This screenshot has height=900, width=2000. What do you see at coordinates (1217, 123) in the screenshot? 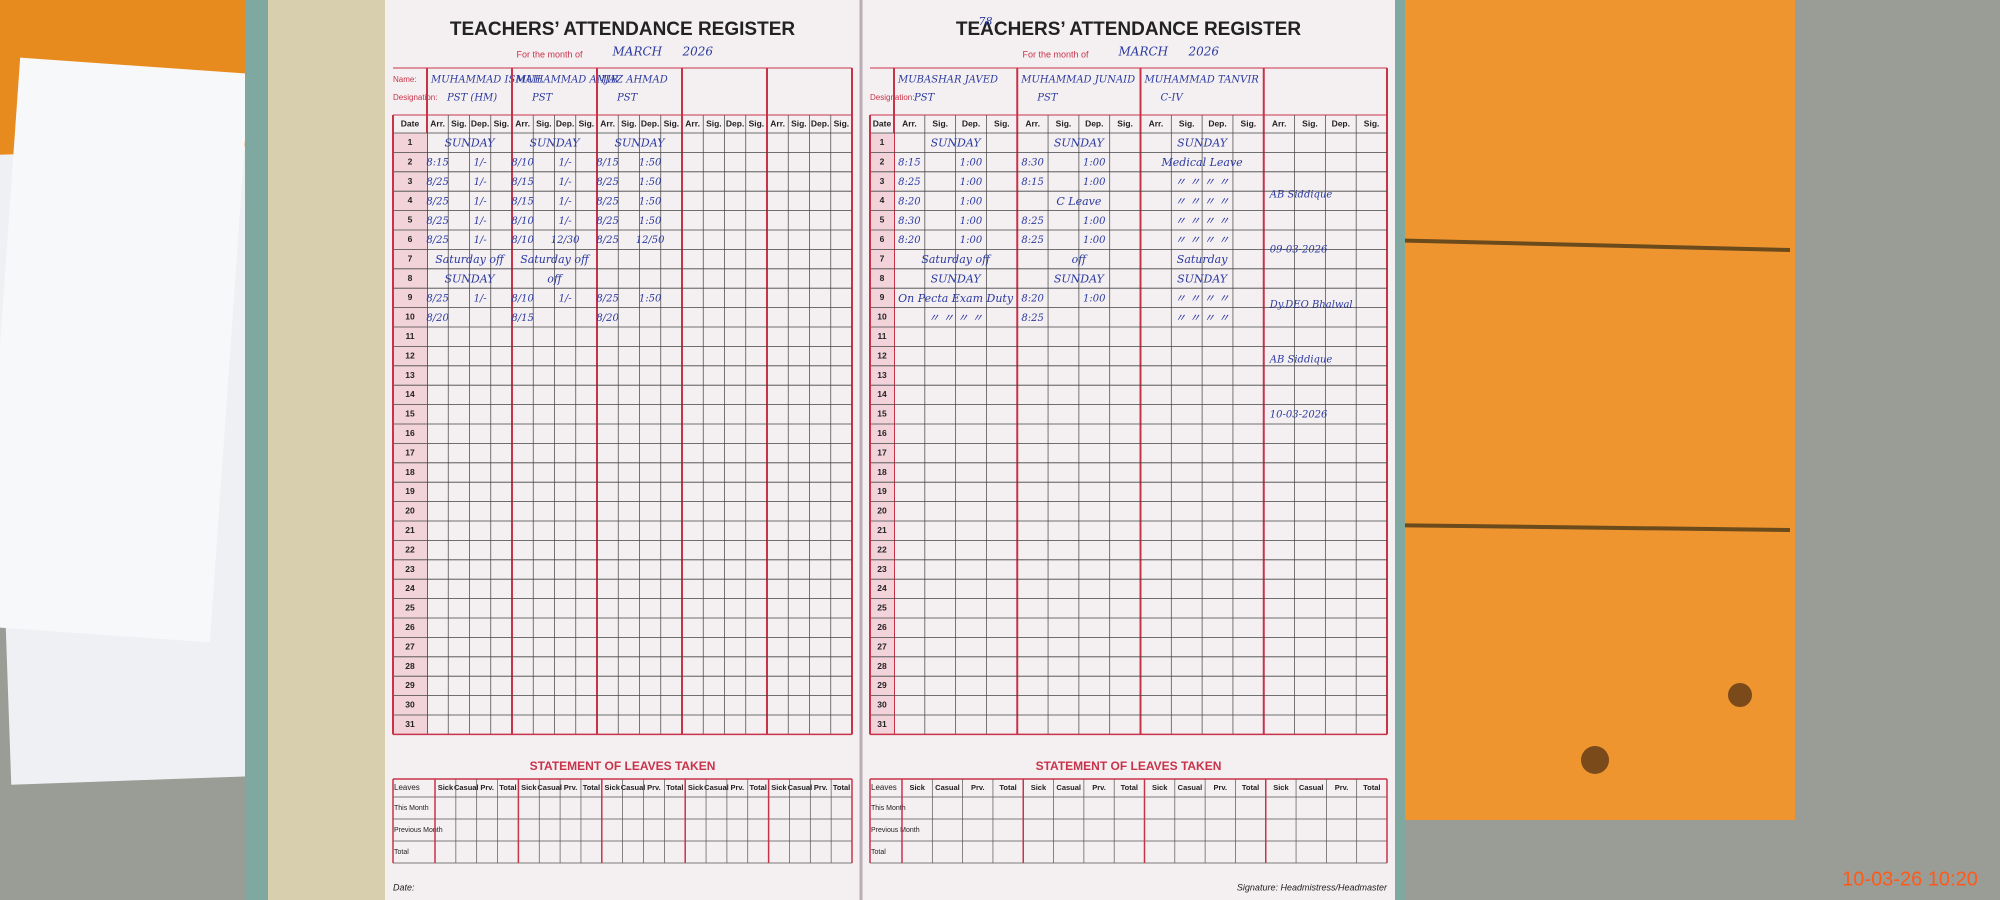
I see `column-header: Dep.` at bounding box center [1217, 123].